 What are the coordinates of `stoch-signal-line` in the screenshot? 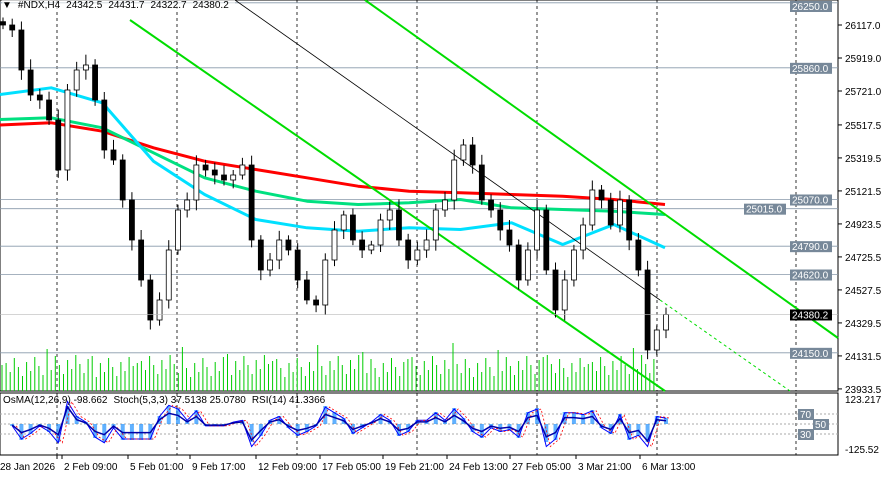 It's located at (343, 424).